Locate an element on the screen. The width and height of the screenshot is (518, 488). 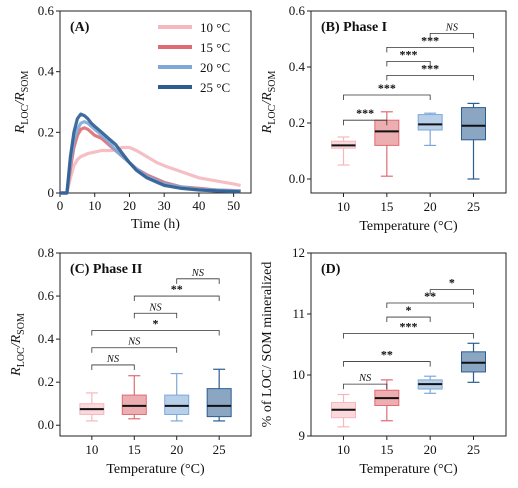
sig-label-4: ** is located at coordinates (387, 355).